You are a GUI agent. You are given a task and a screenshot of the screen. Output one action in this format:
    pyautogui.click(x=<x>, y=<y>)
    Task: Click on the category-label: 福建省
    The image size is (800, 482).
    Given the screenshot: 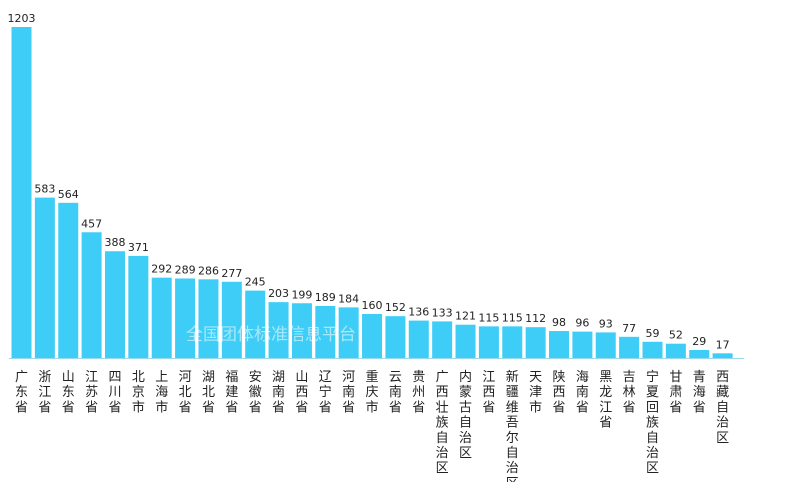 What is the action you would take?
    pyautogui.click(x=231, y=392)
    